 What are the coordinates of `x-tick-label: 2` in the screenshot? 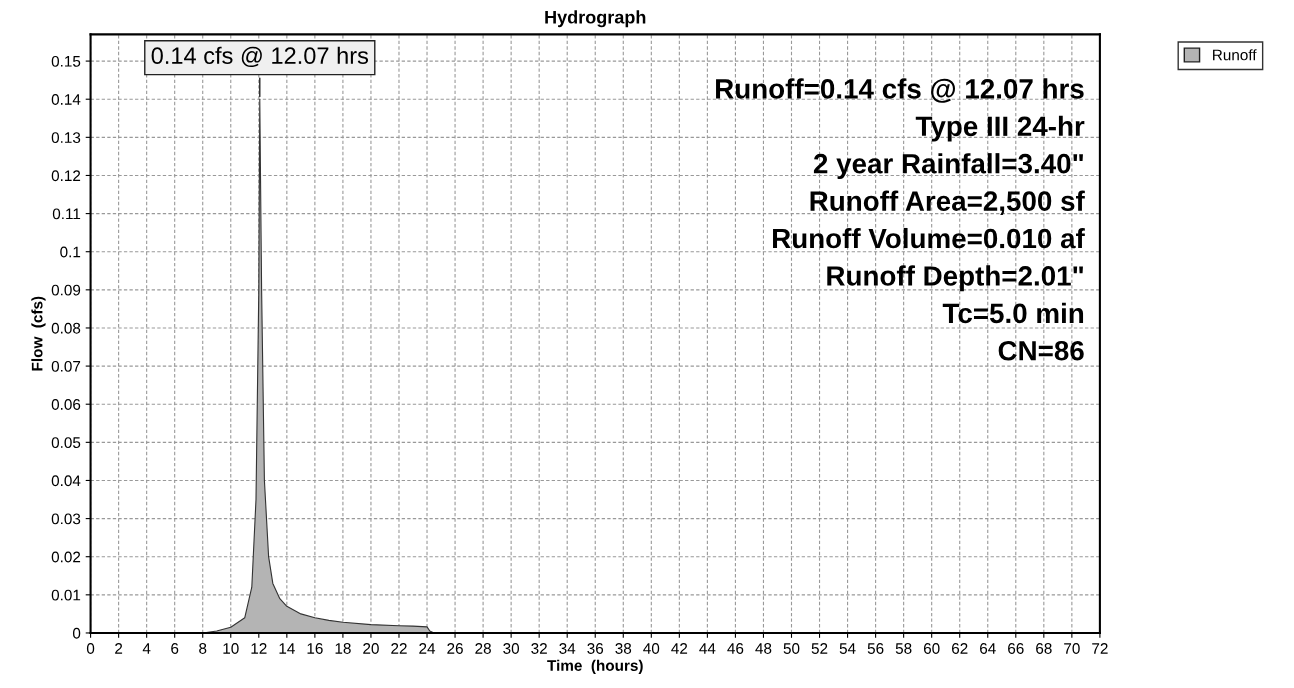 It's located at (119, 648).